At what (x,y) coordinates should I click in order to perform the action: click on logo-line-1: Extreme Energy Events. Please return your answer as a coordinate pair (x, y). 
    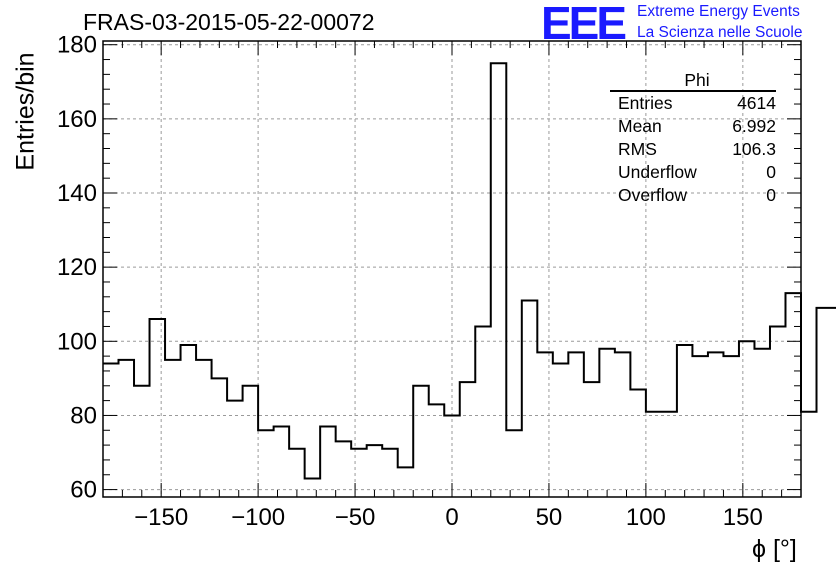
    Looking at the image, I should click on (718, 11).